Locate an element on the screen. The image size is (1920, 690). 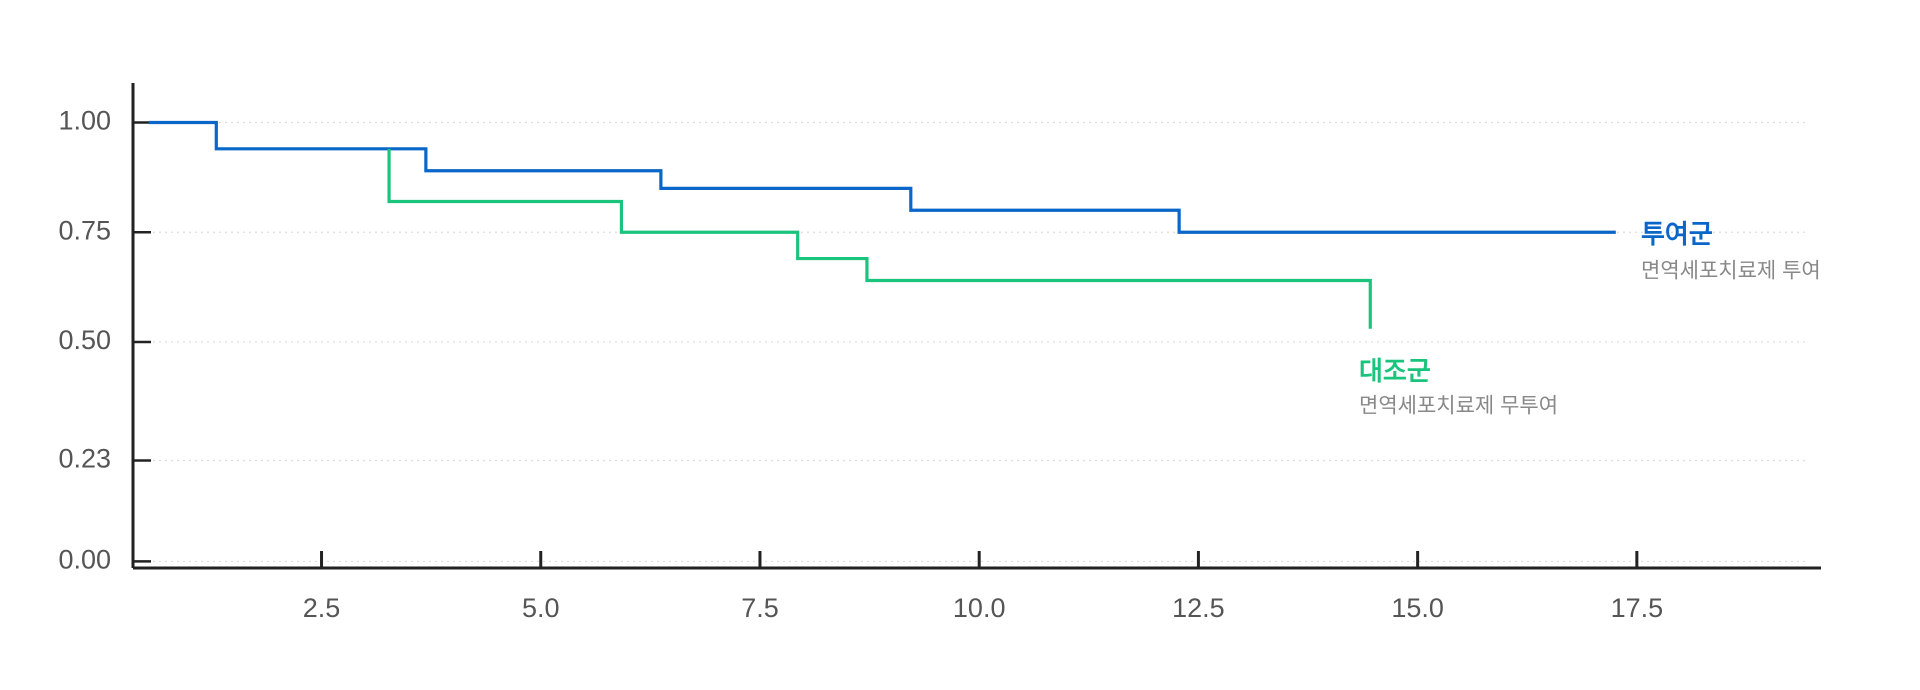
x-tick-label: 5.0 is located at coordinates (541, 608).